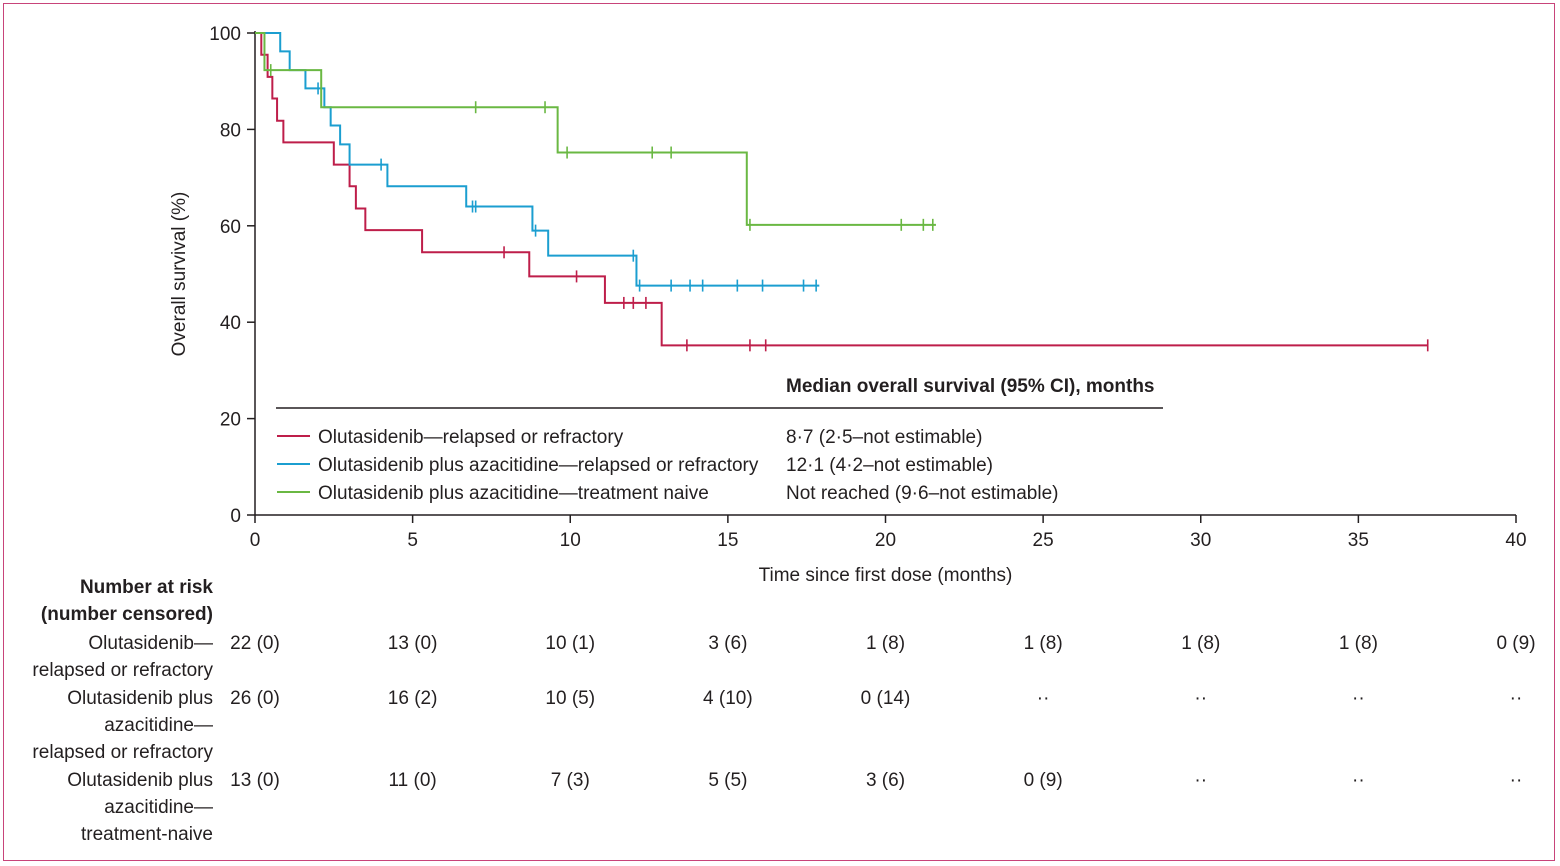 The image size is (1560, 866). Describe the element at coordinates (126, 614) in the screenshot. I see `risk-title-line2: (number censored)` at that location.